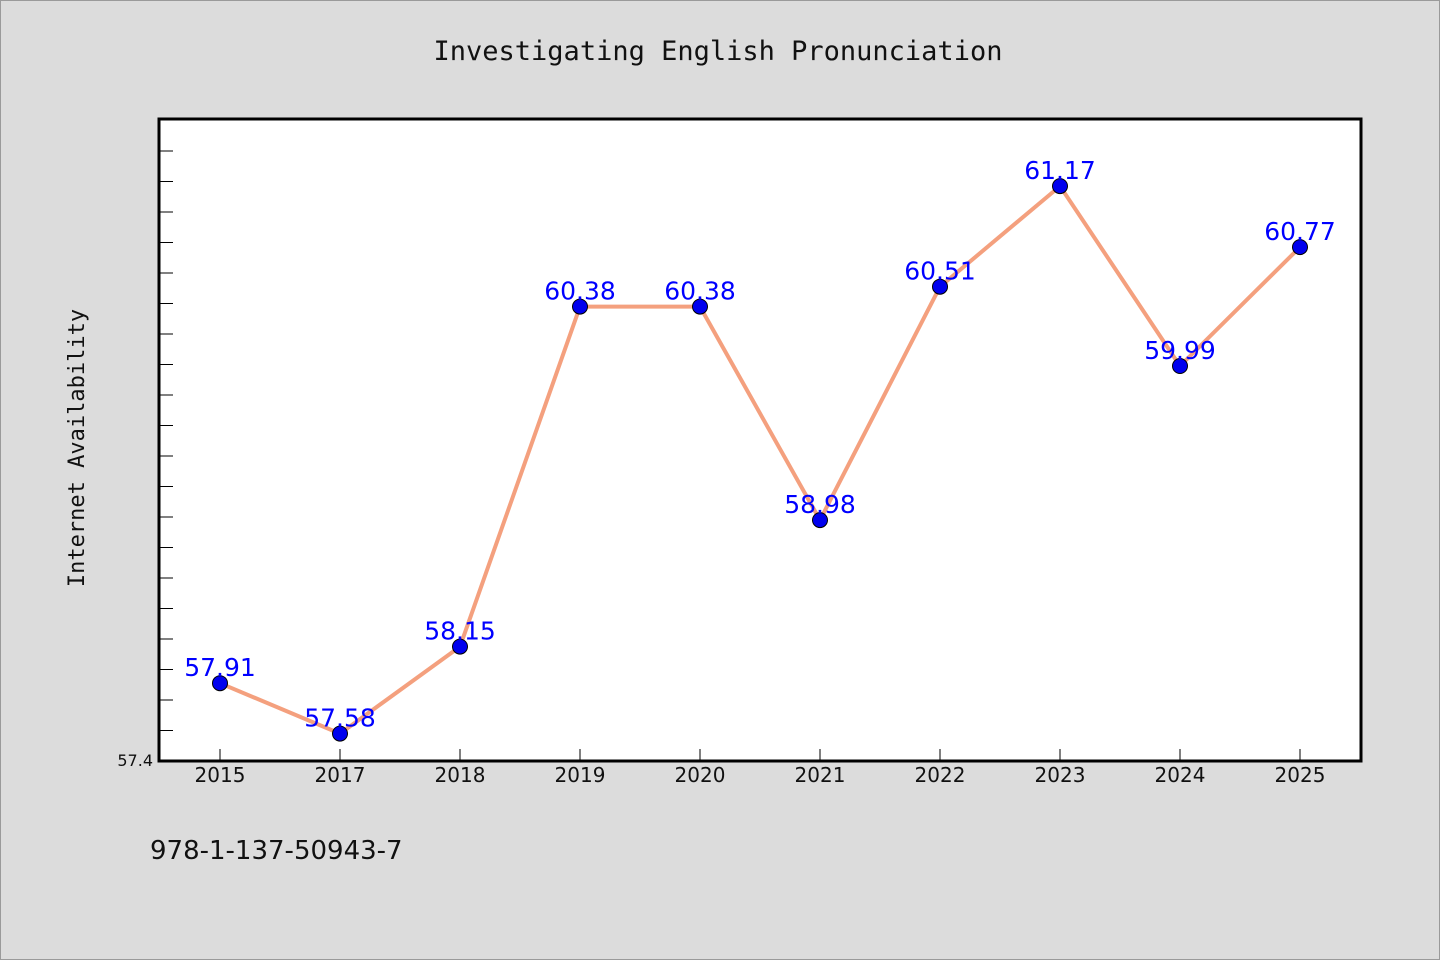 This screenshot has width=1440, height=960. Describe the element at coordinates (1180, 350) in the screenshot. I see `data-label: 59.99` at that location.